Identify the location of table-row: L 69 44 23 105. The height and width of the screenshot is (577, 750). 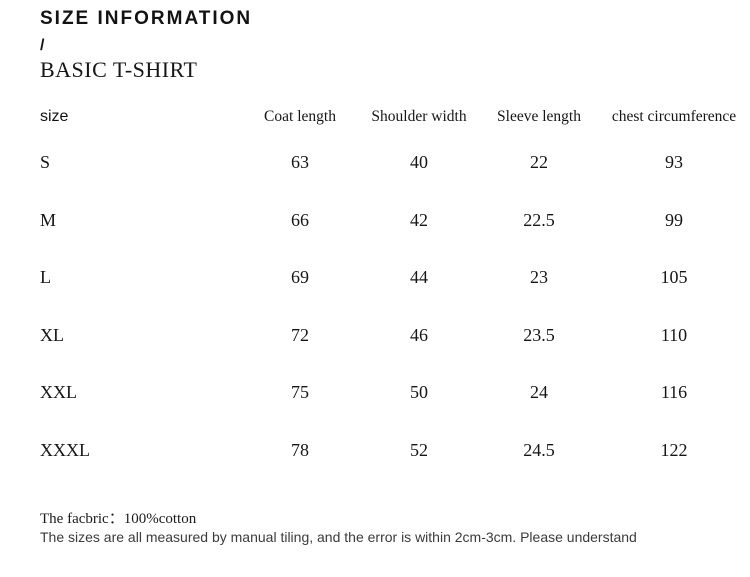
(395, 278).